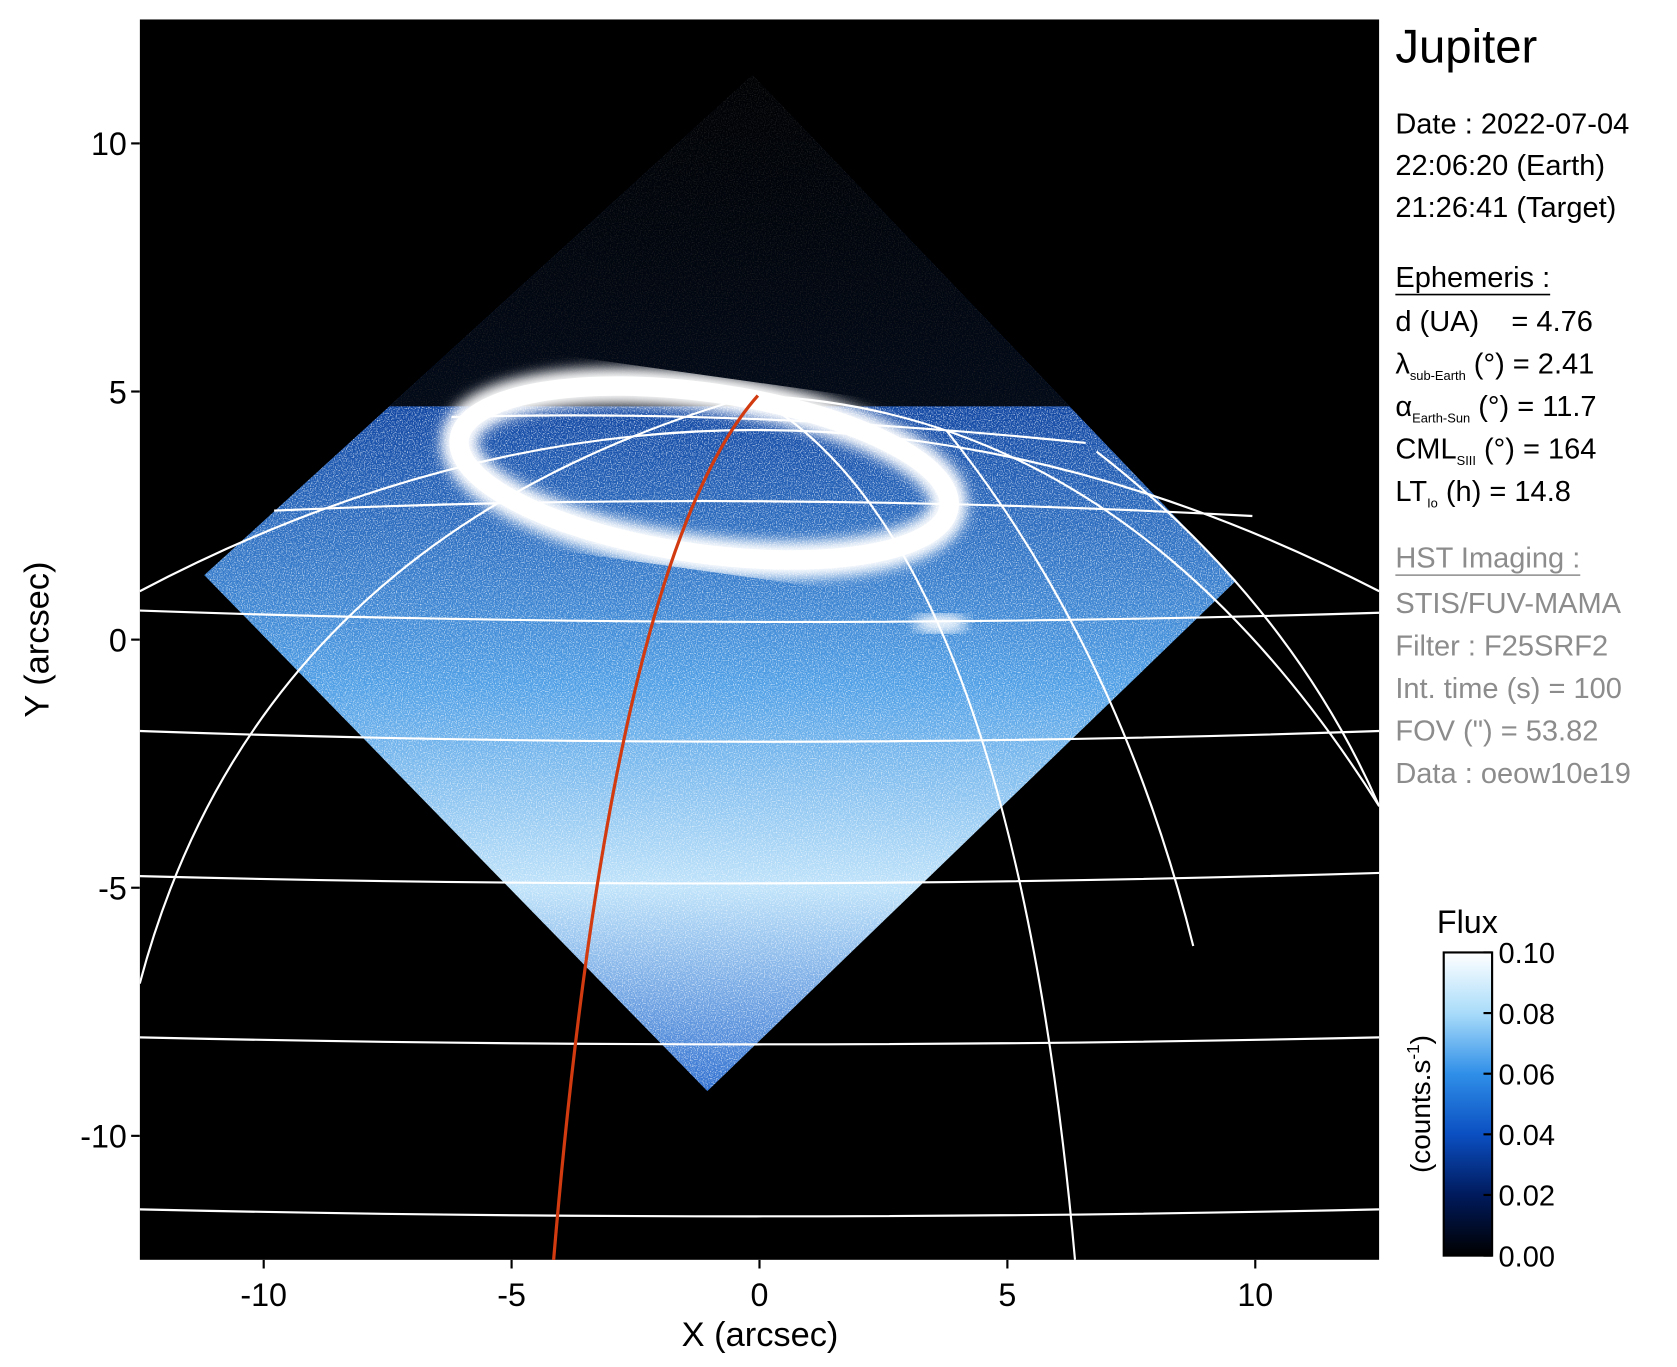 The image size is (1677, 1367). I want to click on text-part: (h) = 14.8, so click(1504, 492).